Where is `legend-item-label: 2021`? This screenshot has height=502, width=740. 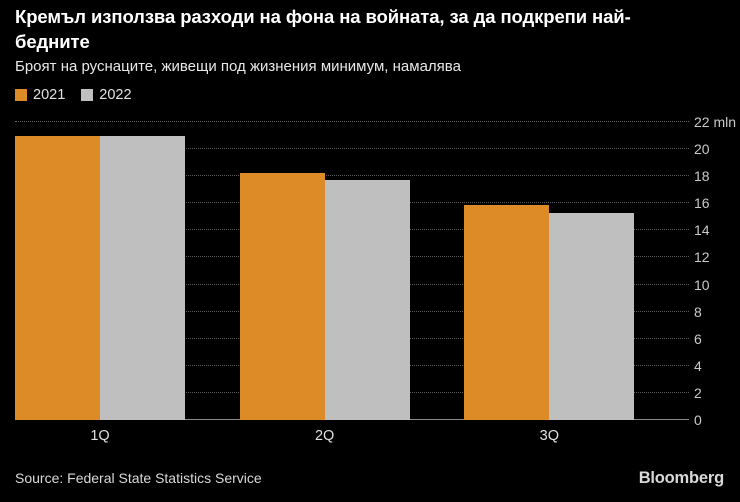
legend-item-label: 2021 is located at coordinates (49, 95).